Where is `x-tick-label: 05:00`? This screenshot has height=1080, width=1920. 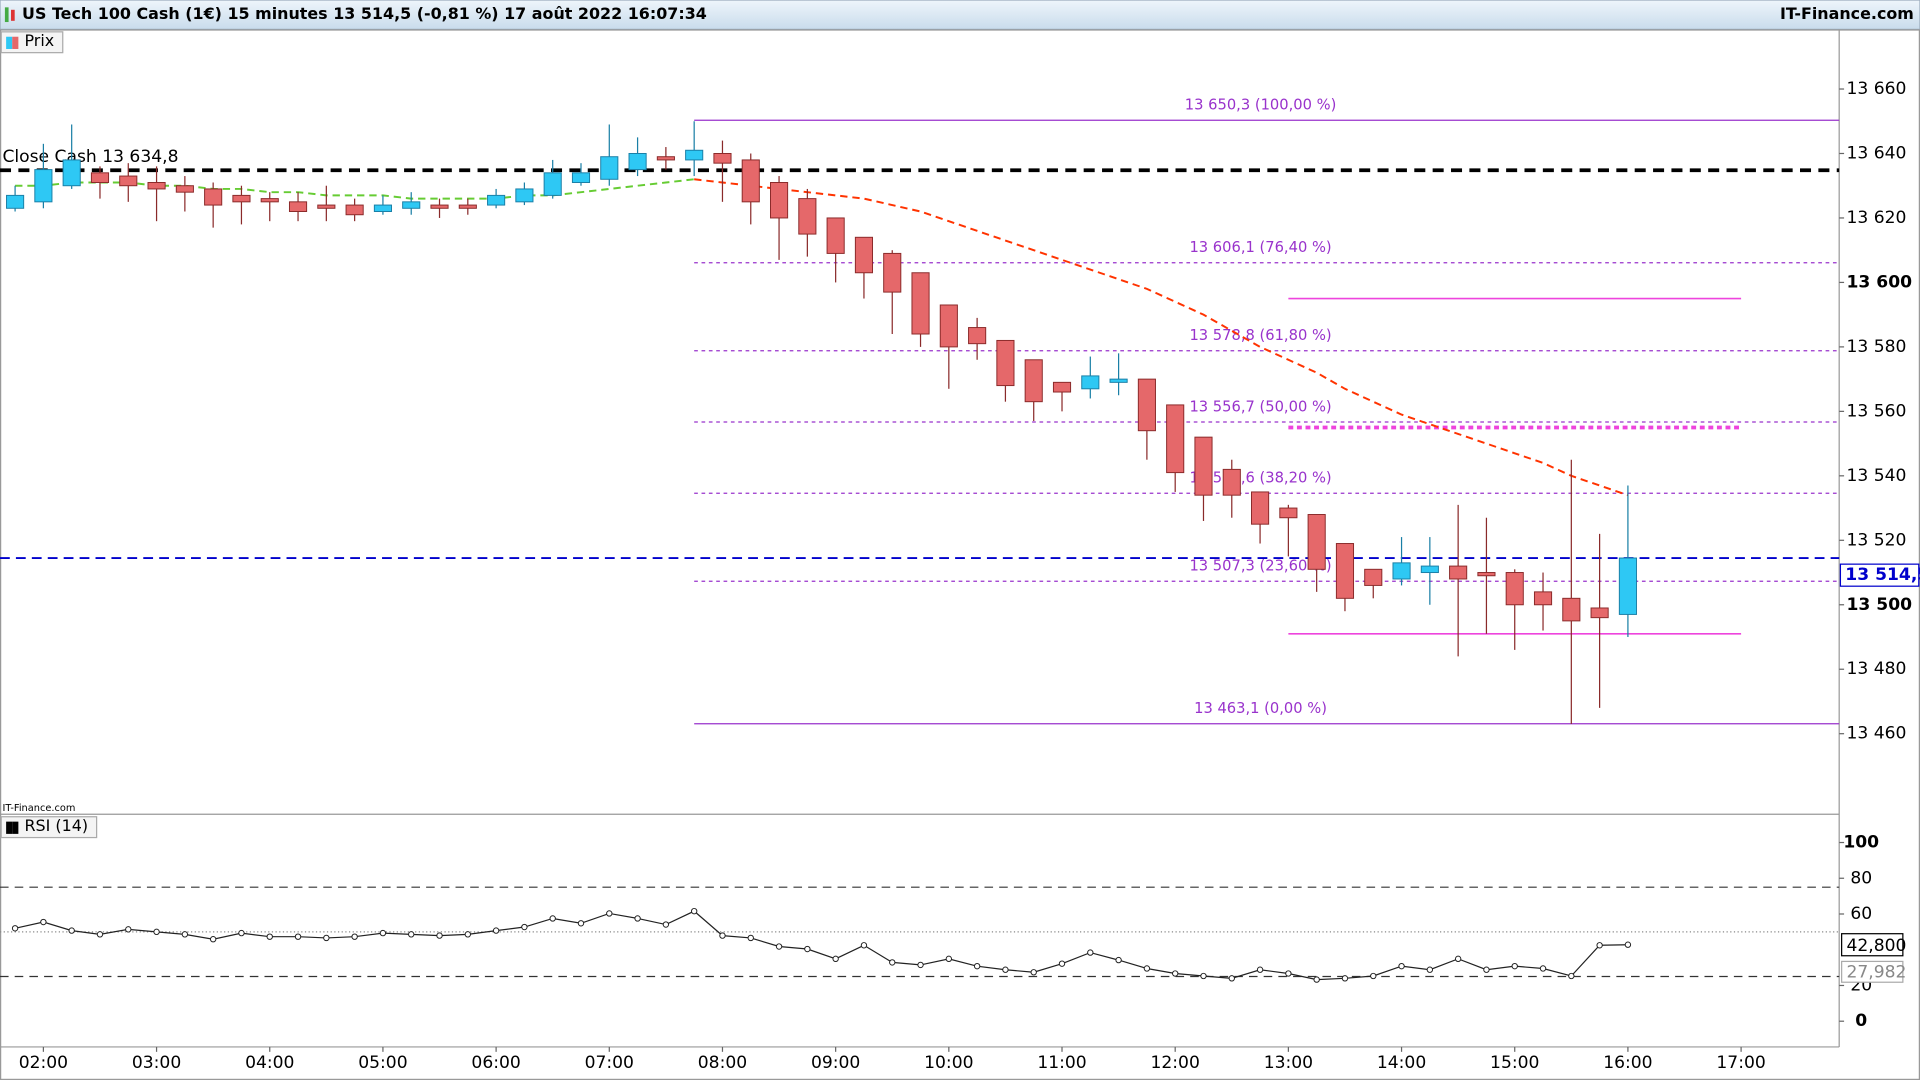
x-tick-label: 05:00 is located at coordinates (382, 1063).